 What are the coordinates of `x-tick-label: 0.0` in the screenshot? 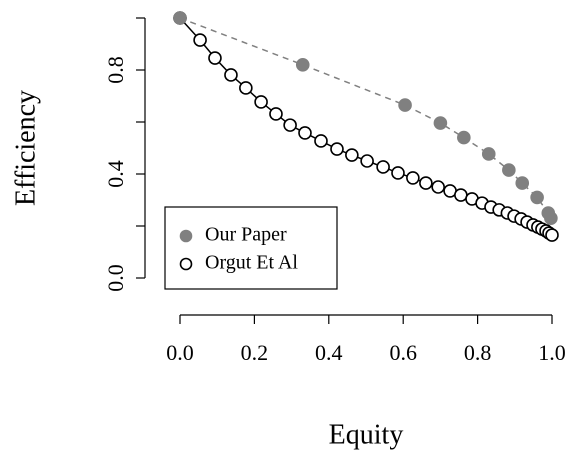 It's located at (180, 352).